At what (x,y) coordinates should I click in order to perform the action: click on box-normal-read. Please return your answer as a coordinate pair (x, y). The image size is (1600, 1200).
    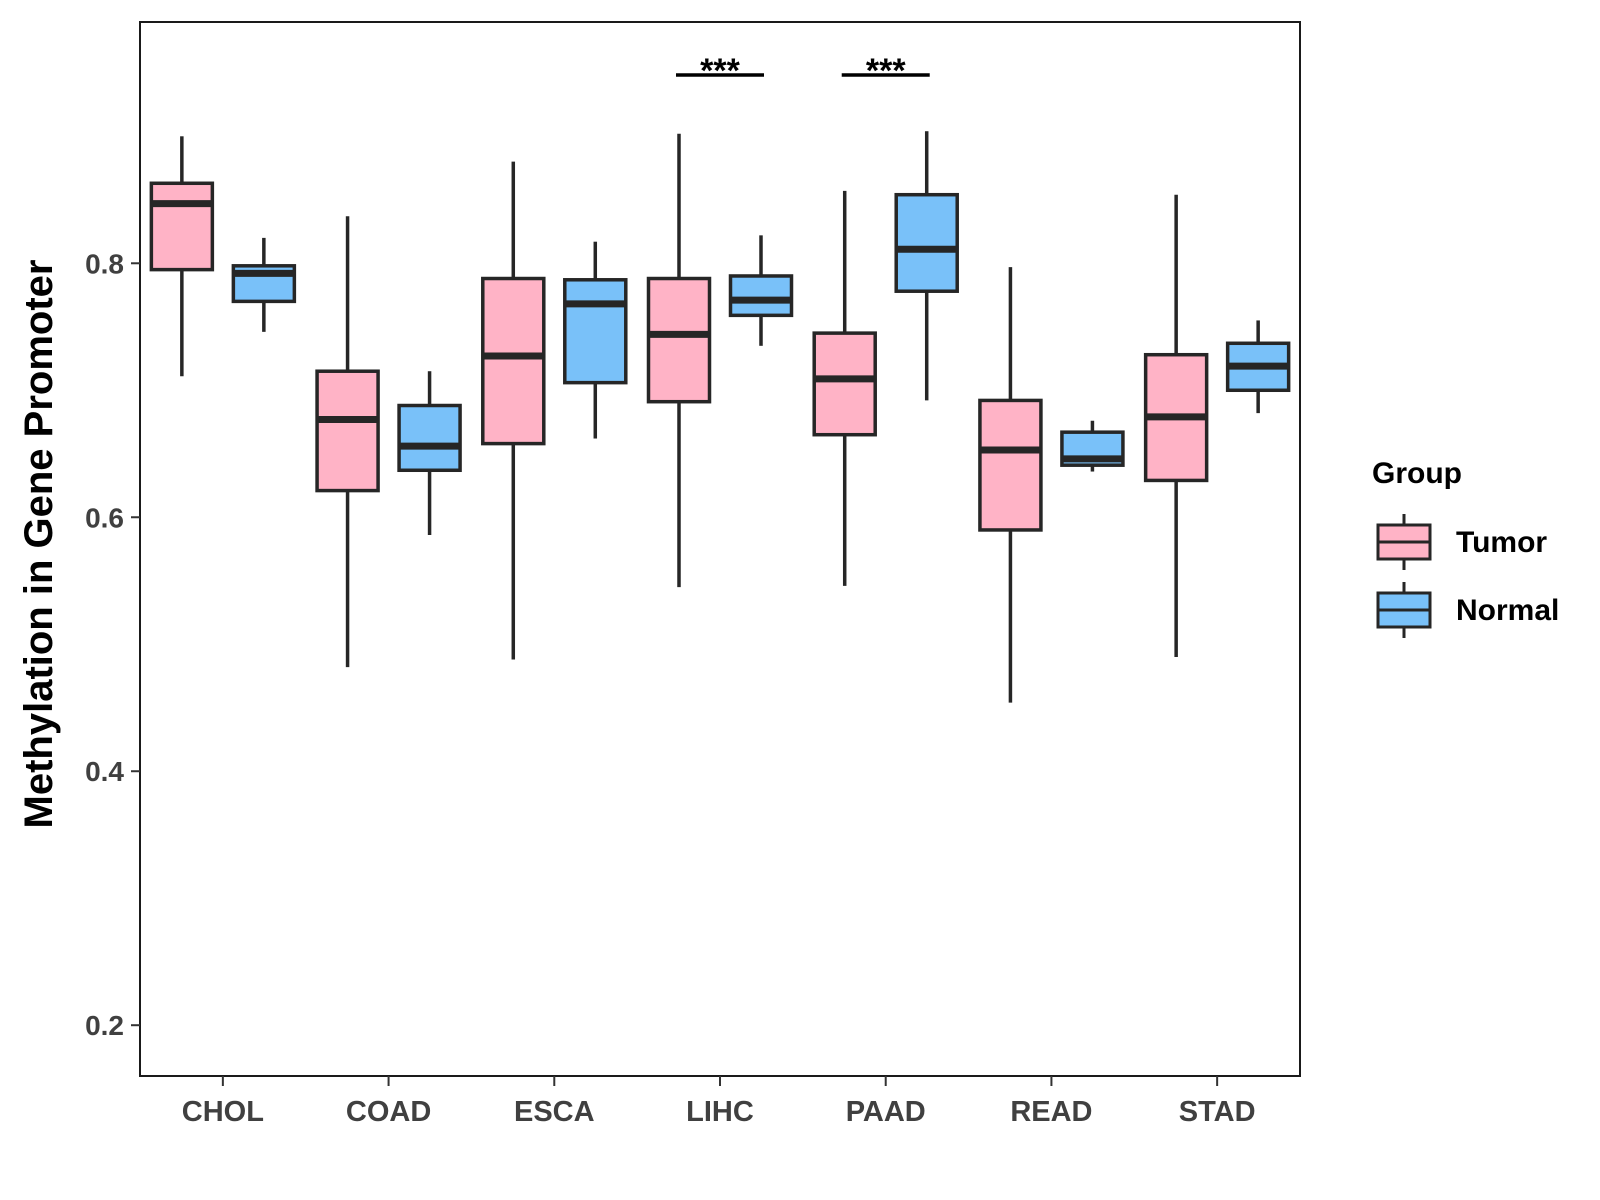
    Looking at the image, I should click on (1092, 446).